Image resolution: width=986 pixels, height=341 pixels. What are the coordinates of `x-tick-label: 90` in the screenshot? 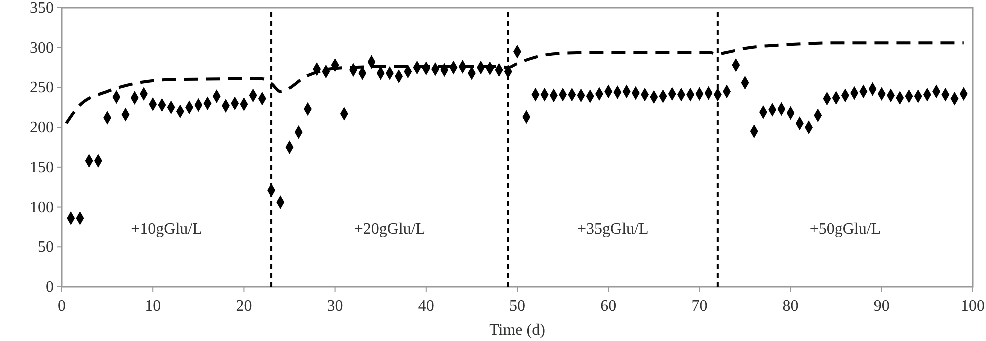 It's located at (882, 306).